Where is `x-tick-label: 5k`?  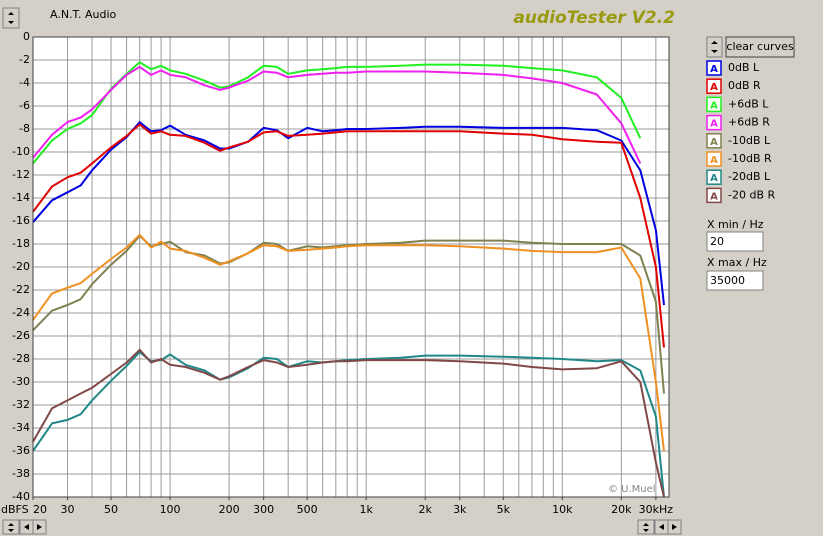
x-tick-label: 5k is located at coordinates (504, 509).